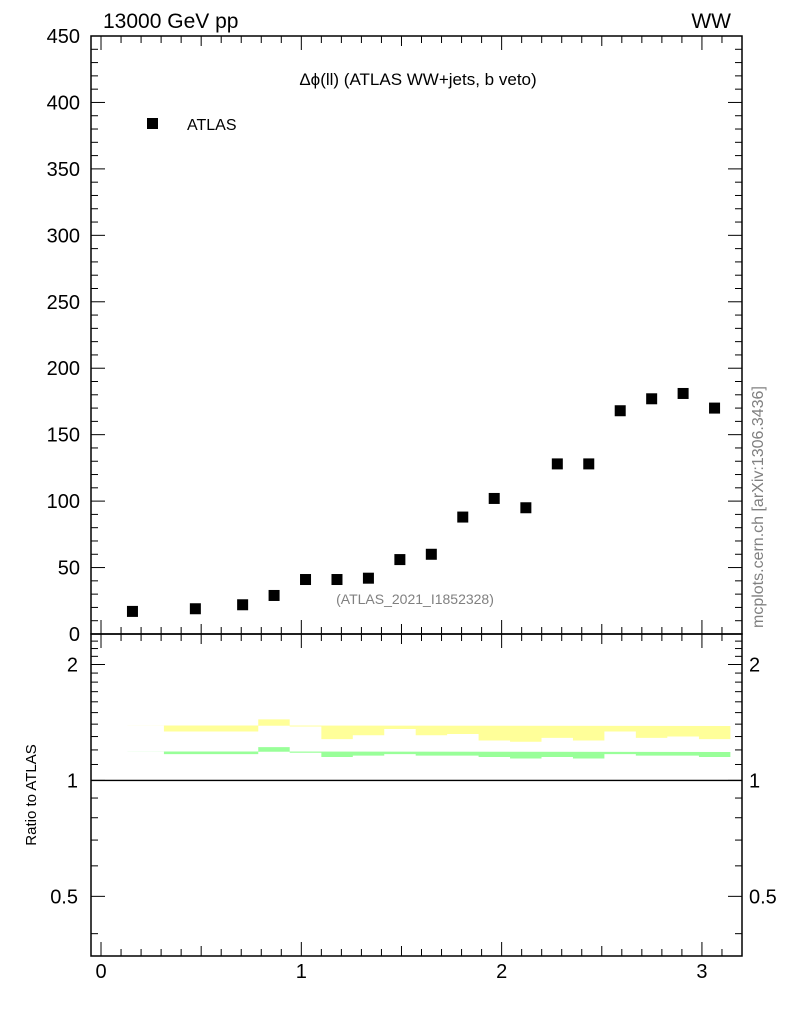 Image resolution: width=786 pixels, height=1024 pixels. What do you see at coordinates (72, 665) in the screenshot?
I see `ratio-y-tick-label: 2` at bounding box center [72, 665].